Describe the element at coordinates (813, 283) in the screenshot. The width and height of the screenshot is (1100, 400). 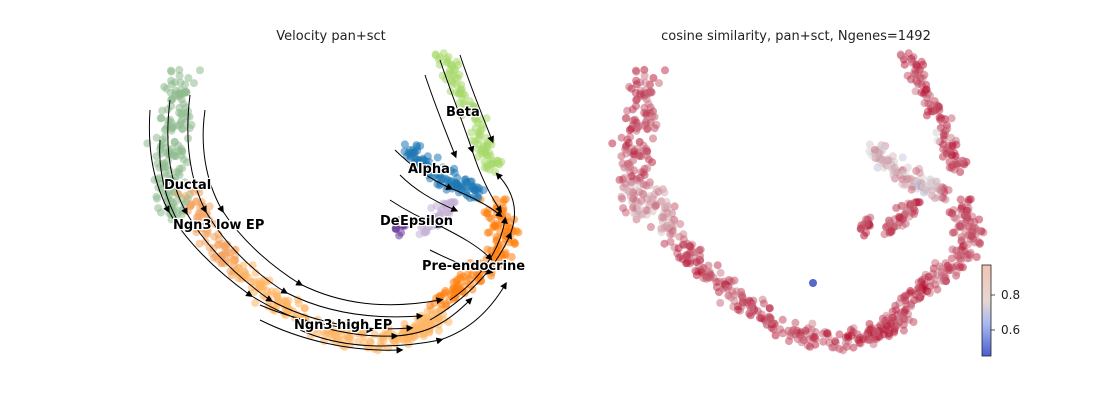
I see `cell-point-outlier` at that location.